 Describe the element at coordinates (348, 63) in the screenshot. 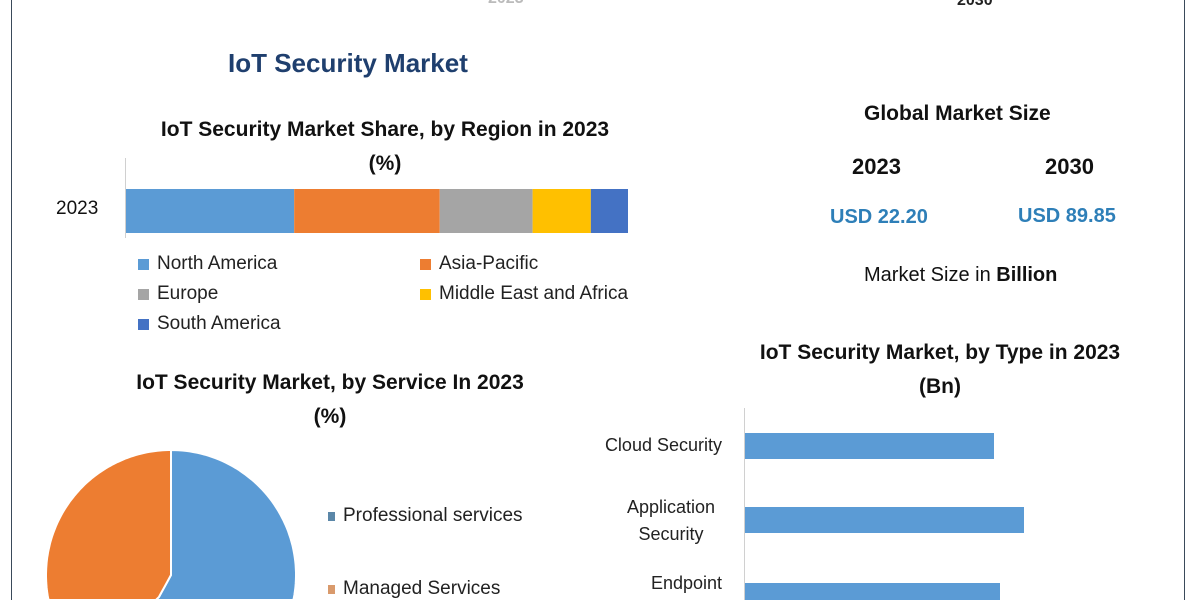

I see `page-title: IoT Security Market` at that location.